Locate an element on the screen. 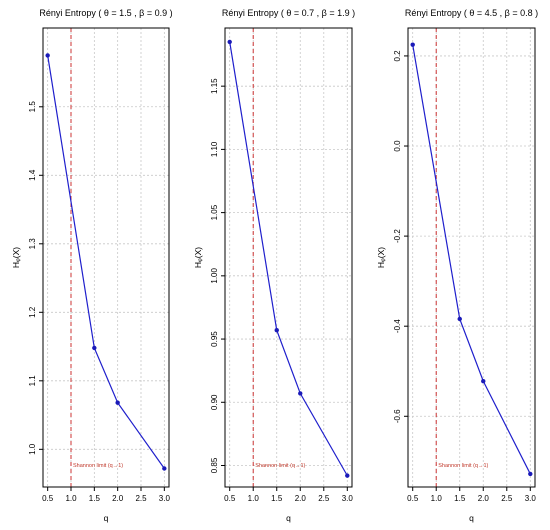 Image resolution: width=550 pixels, height=530 pixels. y-tick-label: 0.85 is located at coordinates (214, 465).